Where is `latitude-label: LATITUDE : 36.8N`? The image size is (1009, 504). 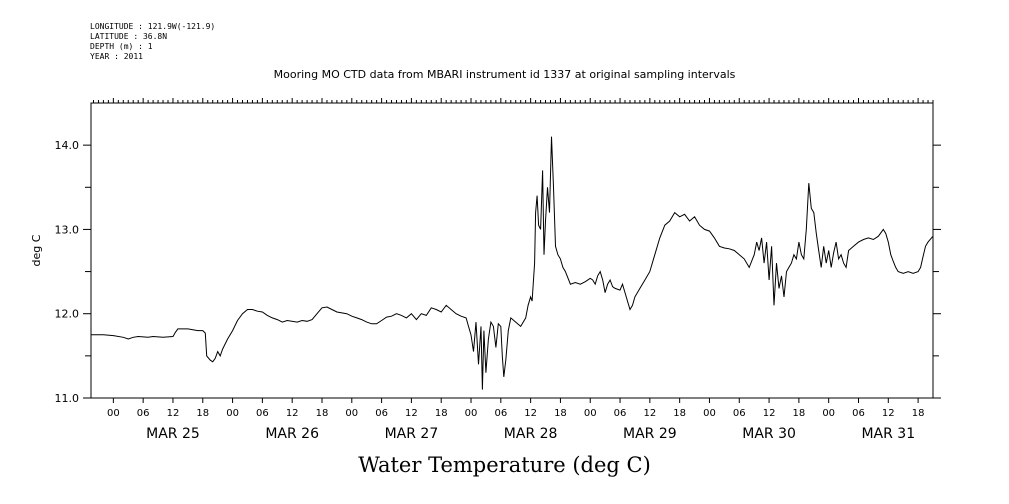
latitude-label: LATITUDE : 36.8N is located at coordinates (129, 36).